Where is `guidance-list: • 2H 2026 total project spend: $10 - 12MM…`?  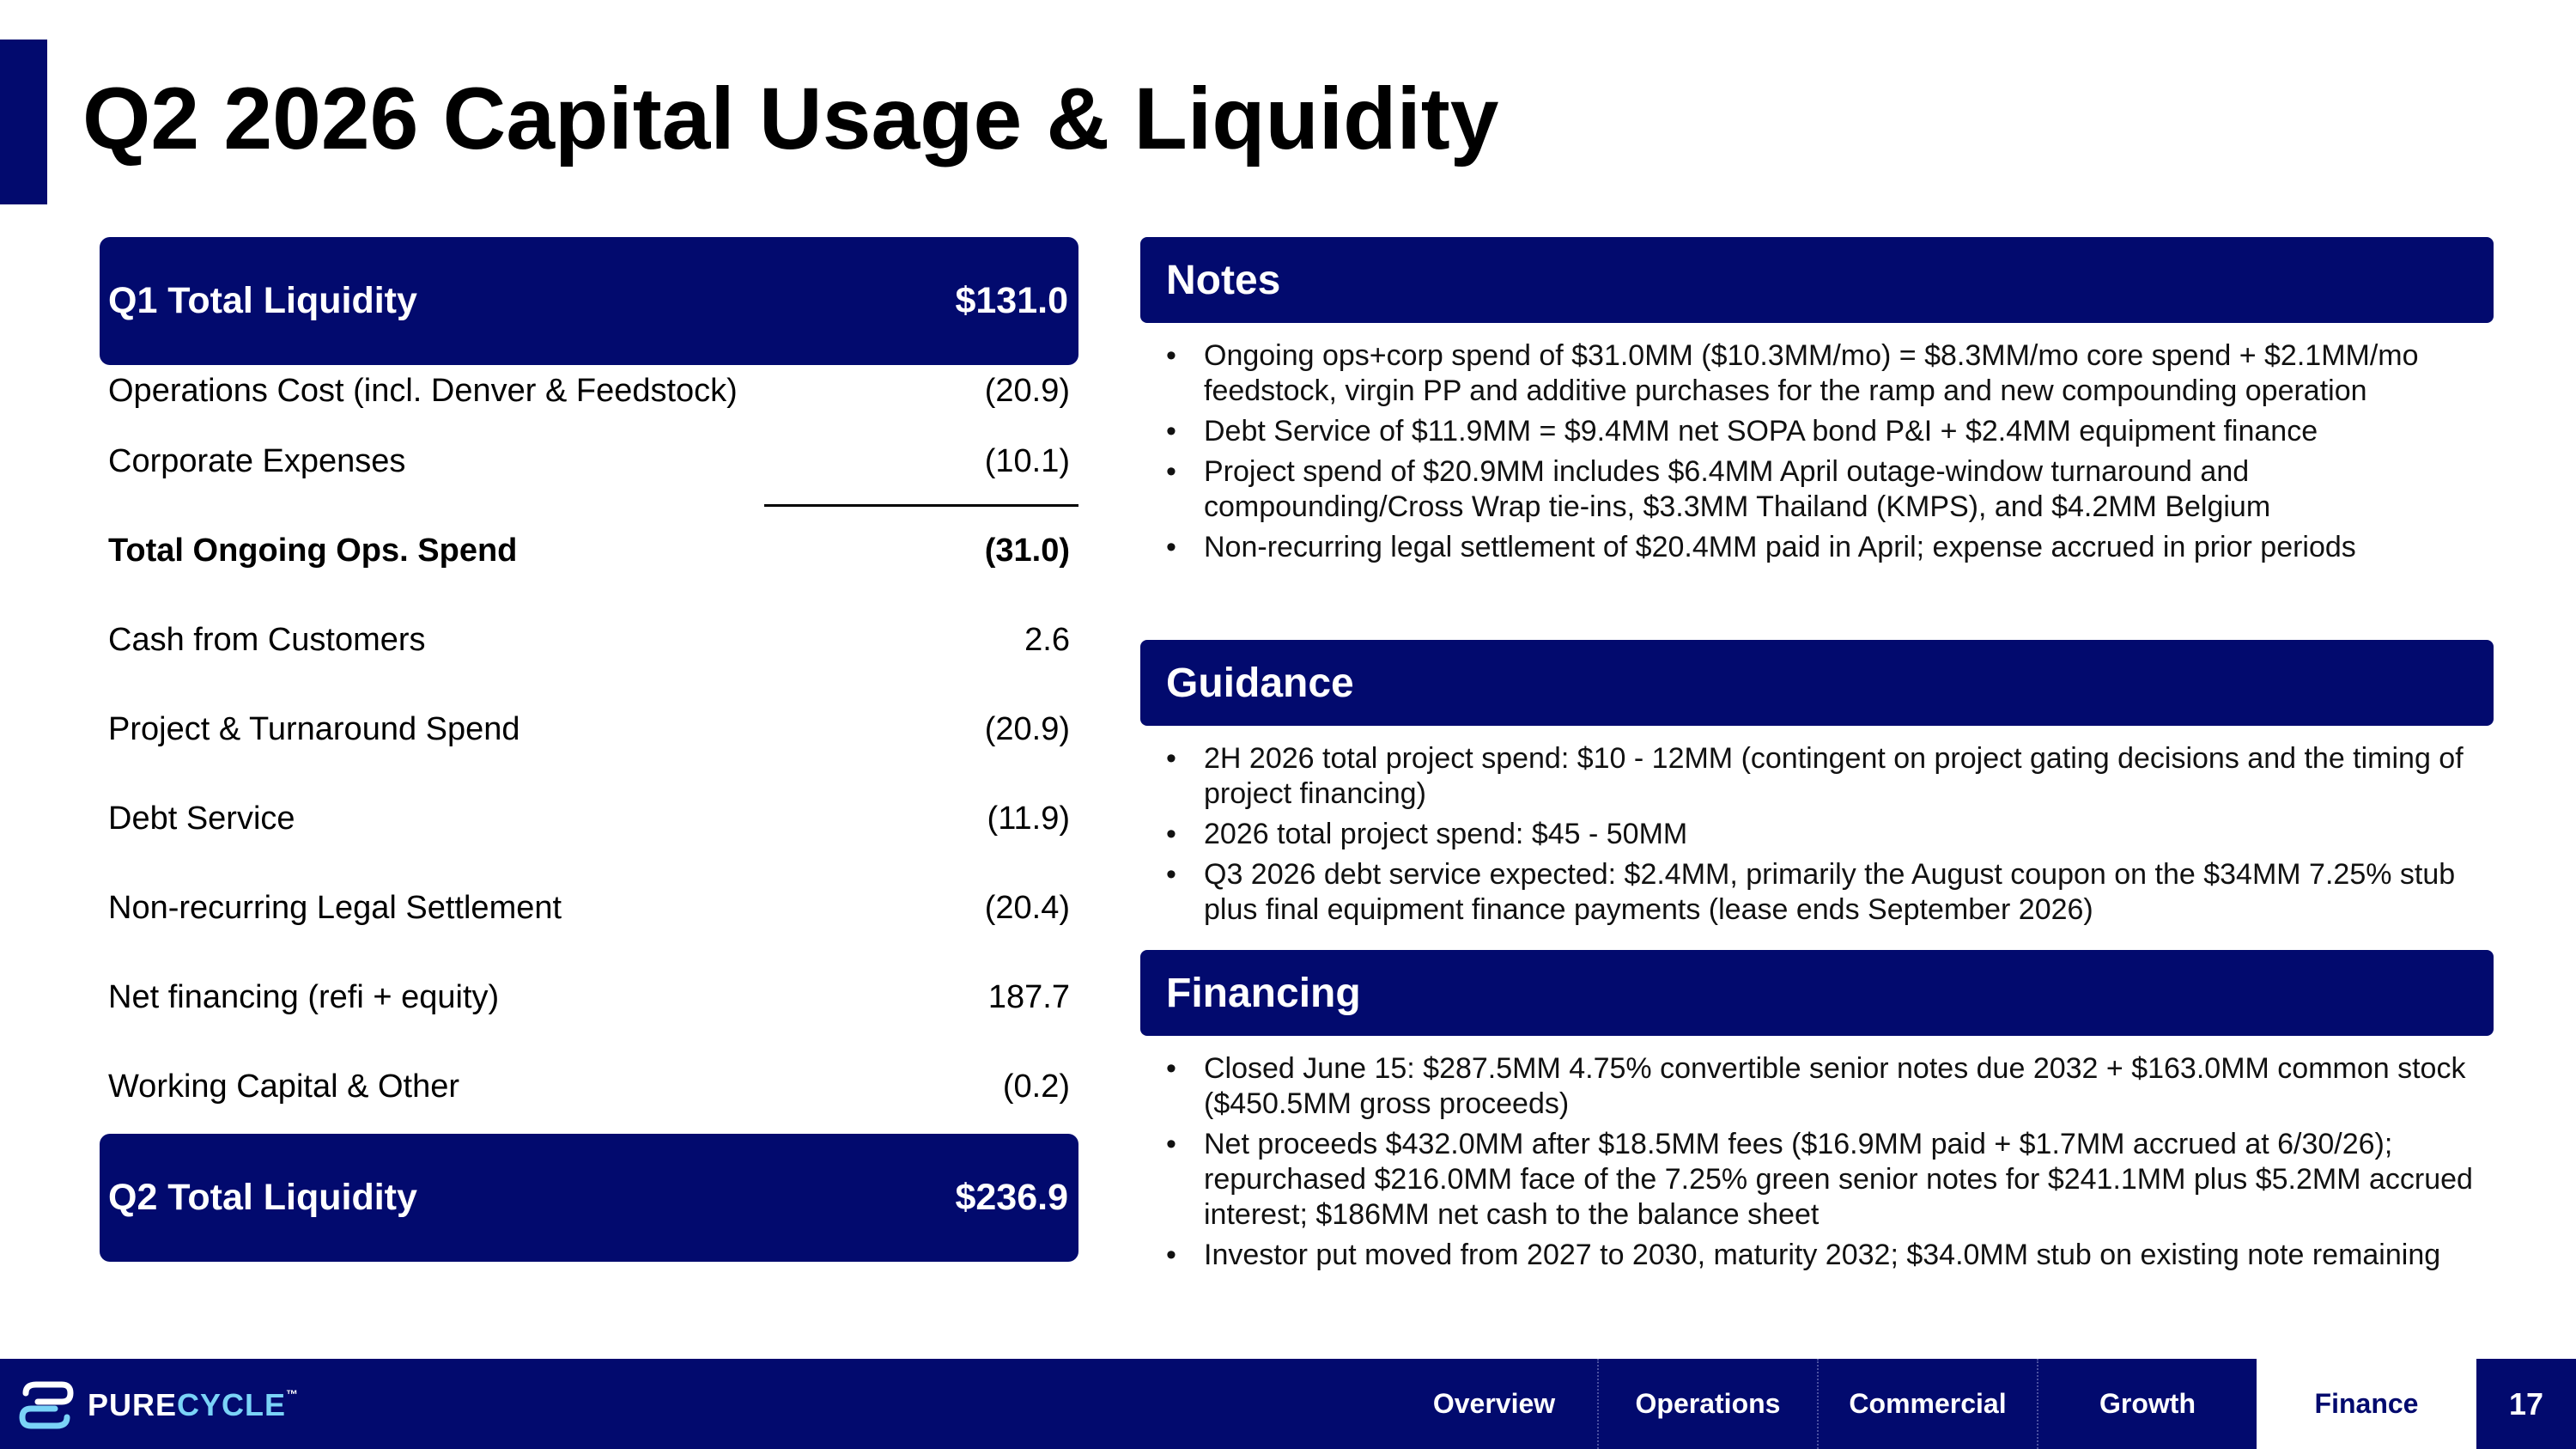
guidance-list: • 2H 2026 total project spend: $10 - 12MM… is located at coordinates (1823, 837).